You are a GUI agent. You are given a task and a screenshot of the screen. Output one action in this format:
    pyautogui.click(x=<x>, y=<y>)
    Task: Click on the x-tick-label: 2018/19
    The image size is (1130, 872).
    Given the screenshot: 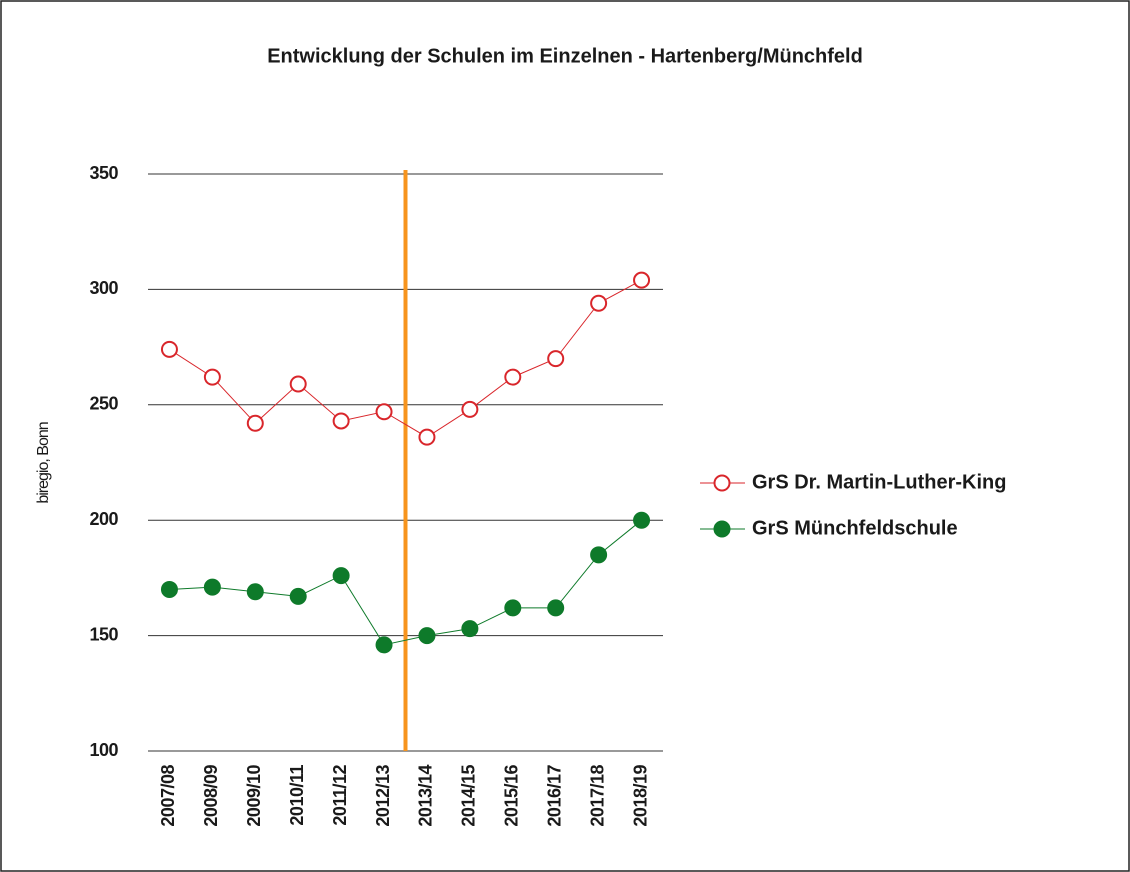 What is the action you would take?
    pyautogui.click(x=640, y=796)
    